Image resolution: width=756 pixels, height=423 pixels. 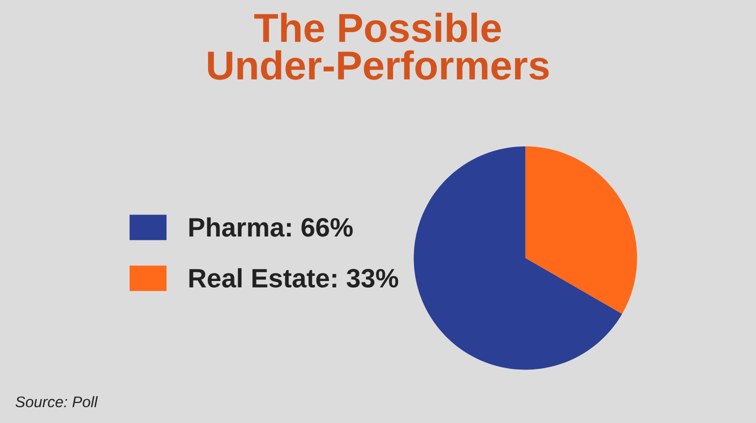 What do you see at coordinates (293, 278) in the screenshot?
I see `legend-label: Real Estate: 33%` at bounding box center [293, 278].